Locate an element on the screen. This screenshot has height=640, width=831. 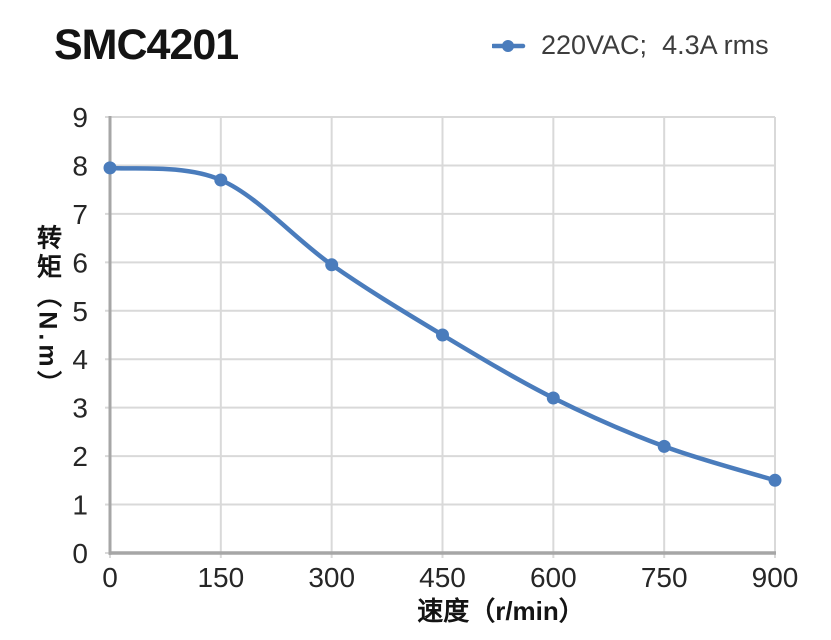
y-axis-title: 转矩（N.m） is located at coordinates (47, 312).